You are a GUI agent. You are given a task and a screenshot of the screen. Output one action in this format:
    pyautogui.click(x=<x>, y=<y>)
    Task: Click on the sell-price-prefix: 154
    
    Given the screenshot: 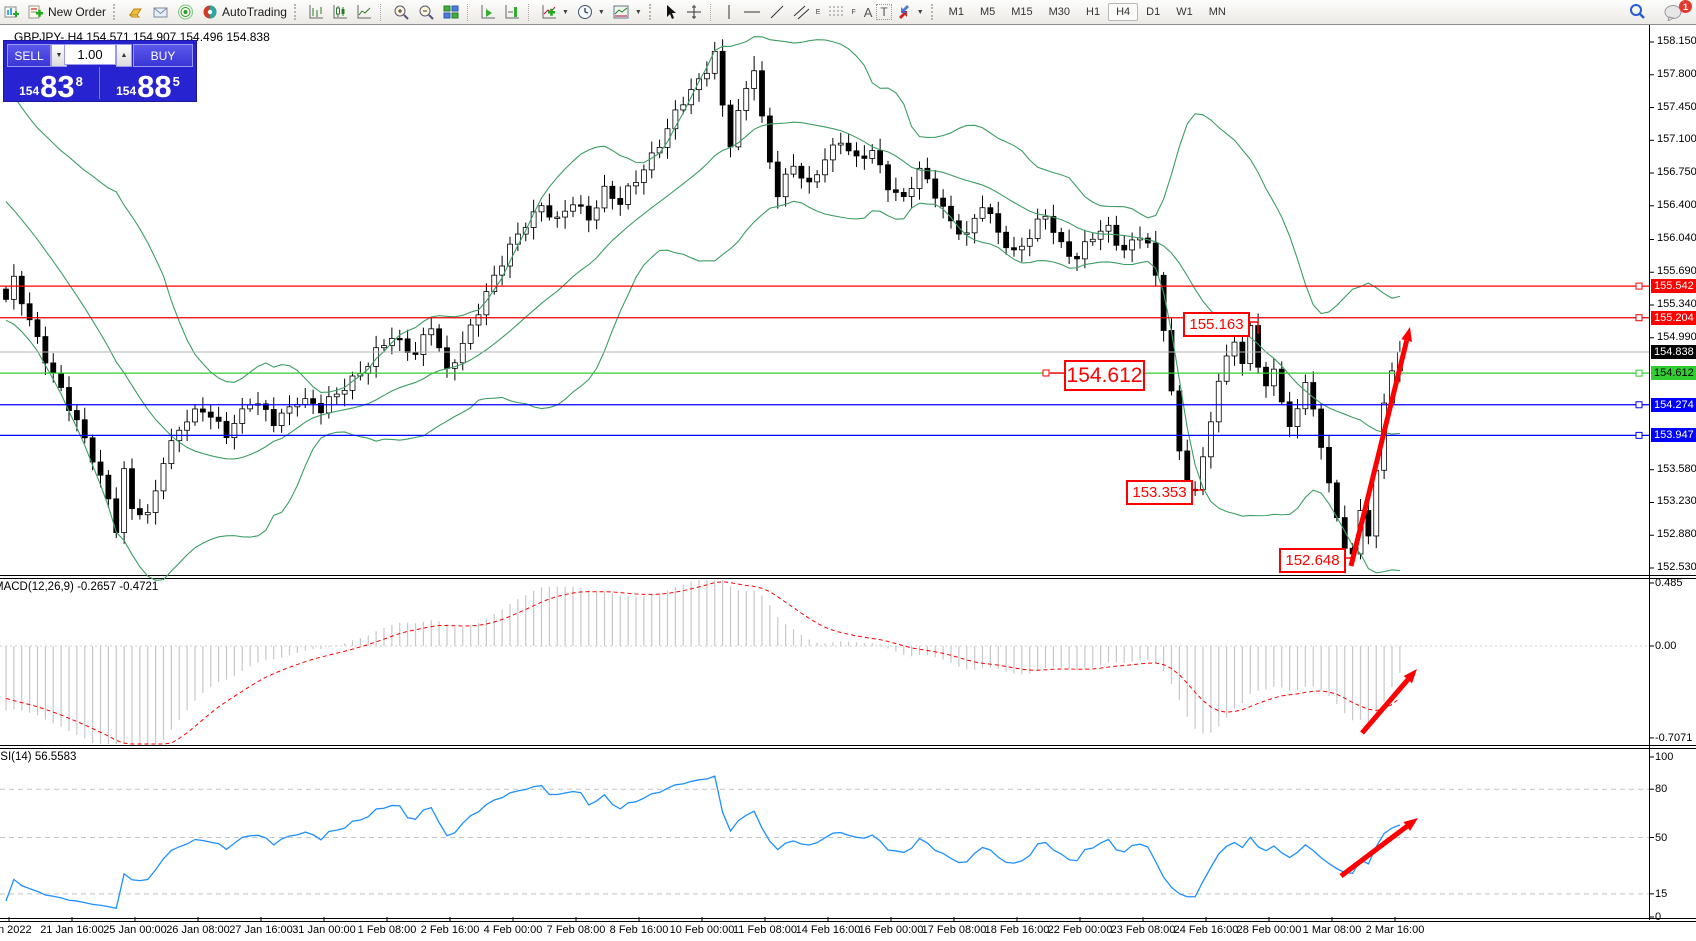 What is the action you would take?
    pyautogui.click(x=29, y=91)
    